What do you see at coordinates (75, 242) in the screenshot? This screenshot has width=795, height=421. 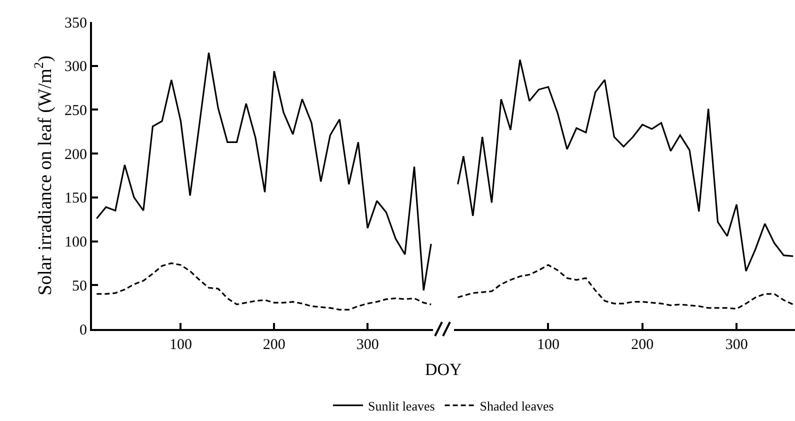 I see `y-tick-label: 100` at bounding box center [75, 242].